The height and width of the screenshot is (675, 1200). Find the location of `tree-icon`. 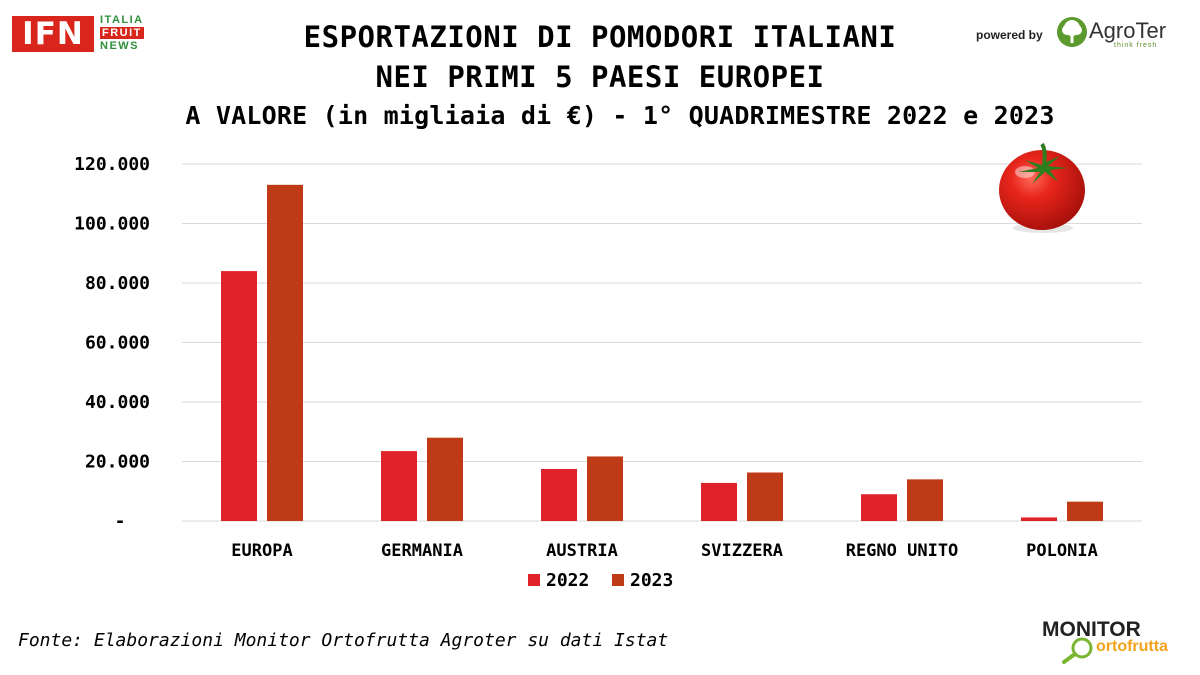

tree-icon is located at coordinates (1072, 32).